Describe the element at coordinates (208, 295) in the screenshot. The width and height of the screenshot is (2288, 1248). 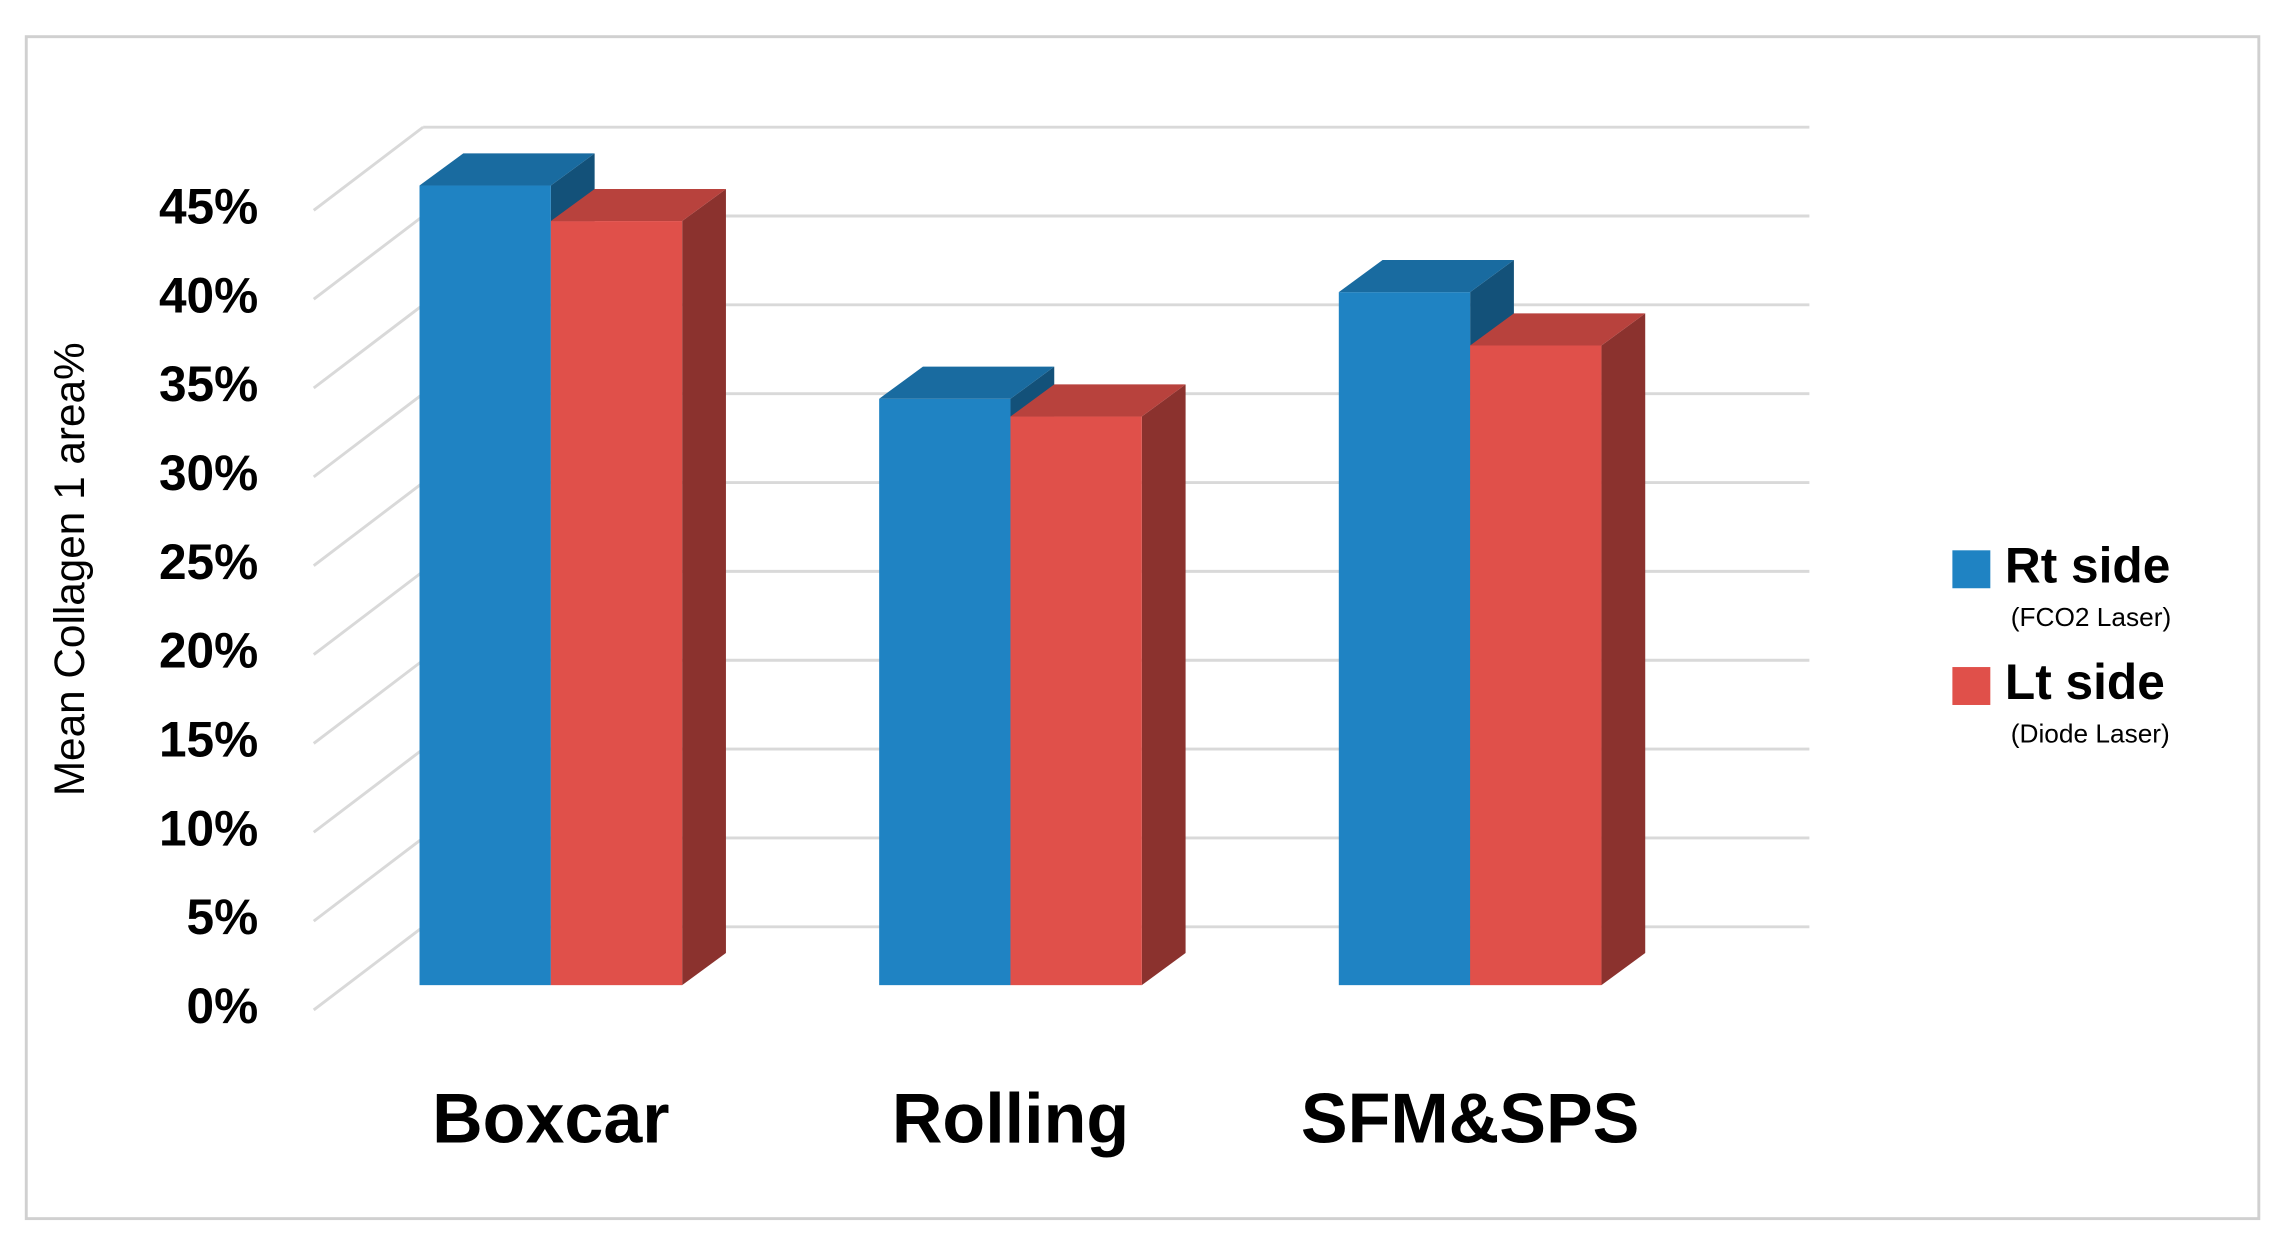
I see `y-tick-label: 40%` at that location.